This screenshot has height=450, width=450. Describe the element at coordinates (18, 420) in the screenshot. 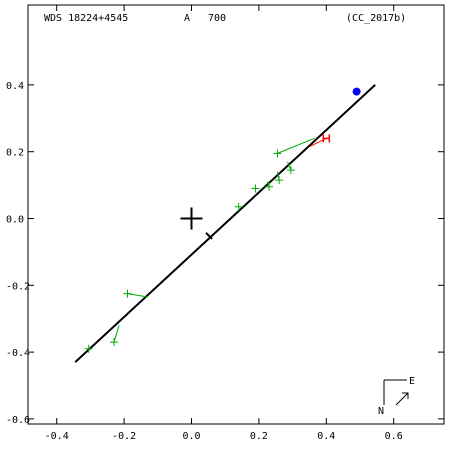

I see `y-tick-label: -0.6` at that location.